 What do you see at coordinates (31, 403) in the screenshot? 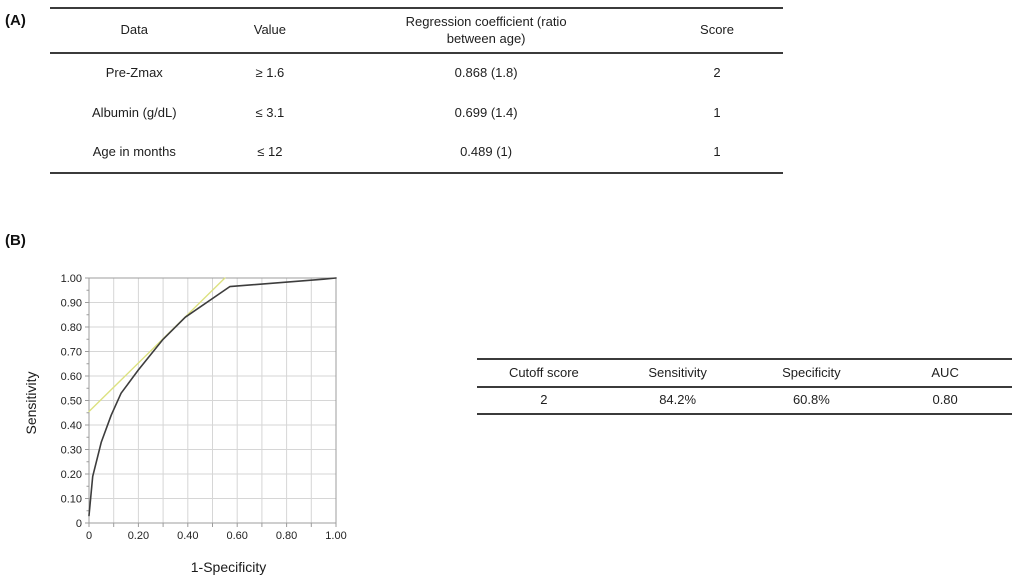
I see `y-axis-title: Sensitivity` at bounding box center [31, 403].